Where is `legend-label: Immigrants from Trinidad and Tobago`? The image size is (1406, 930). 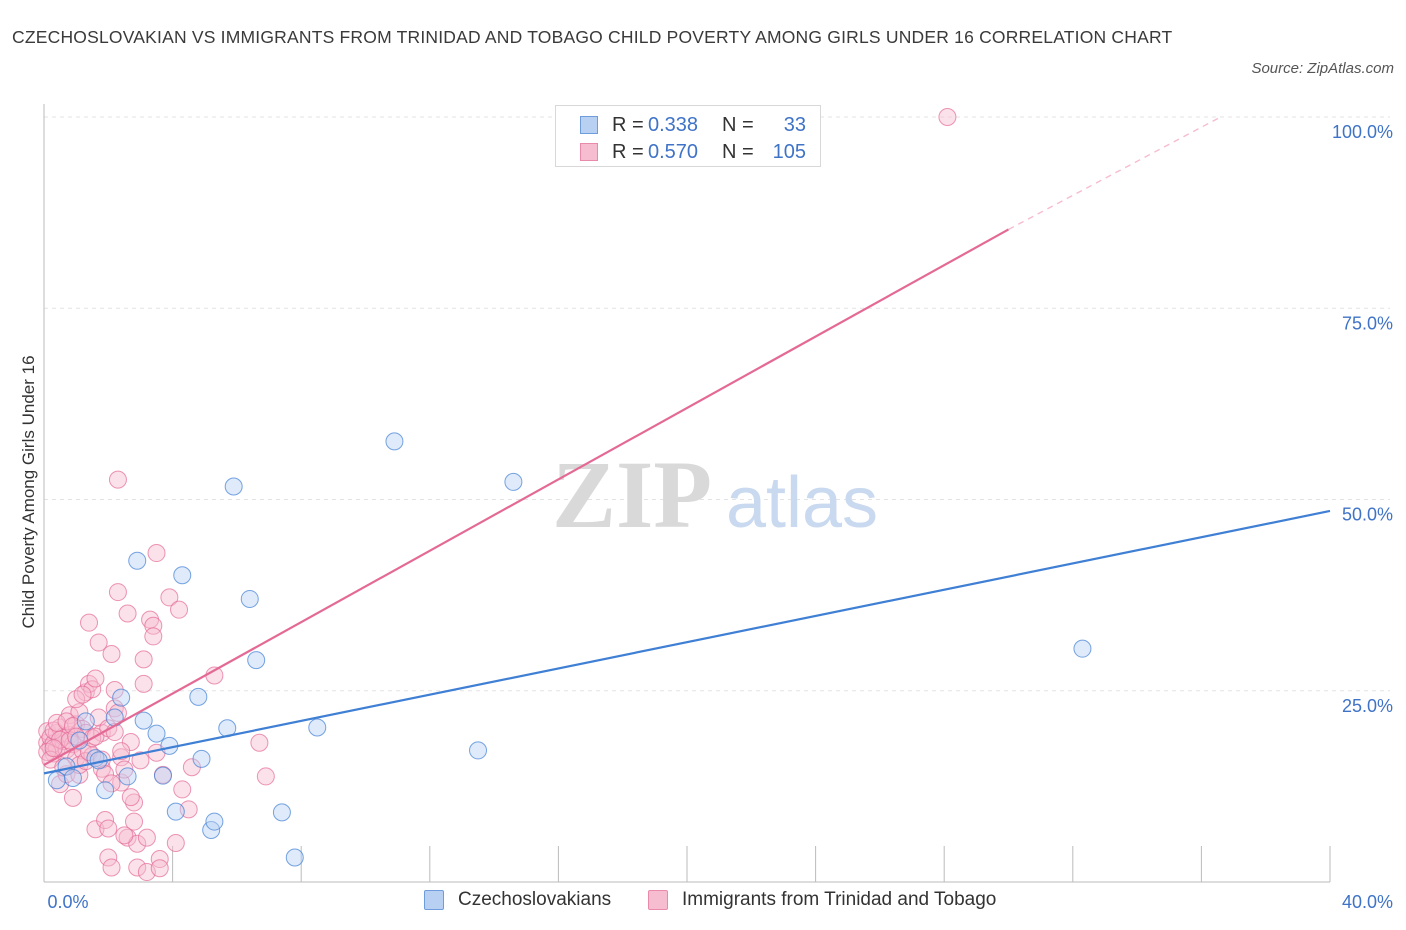 legend-label: Immigrants from Trinidad and Tobago is located at coordinates (839, 899).